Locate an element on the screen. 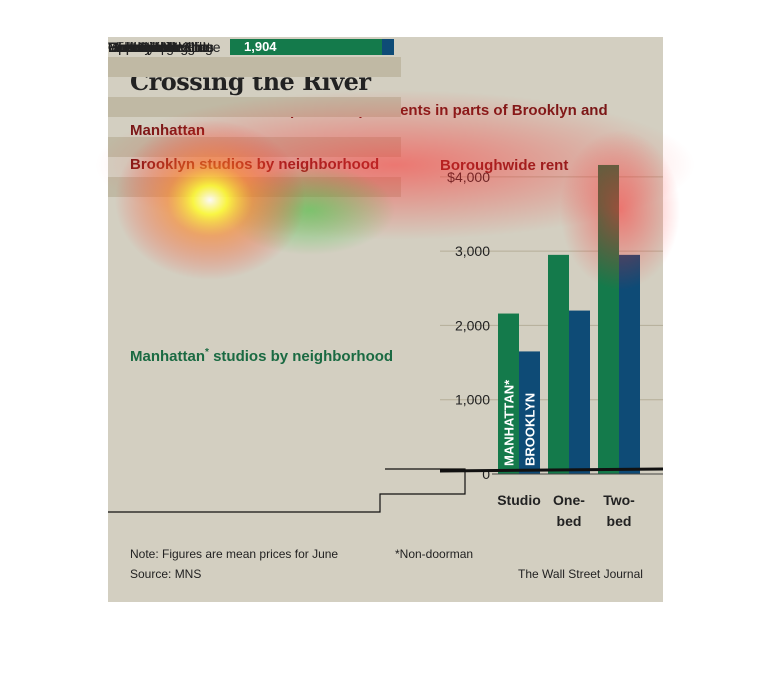 The width and height of the screenshot is (770, 696). source-text: Source: MNS is located at coordinates (166, 574).